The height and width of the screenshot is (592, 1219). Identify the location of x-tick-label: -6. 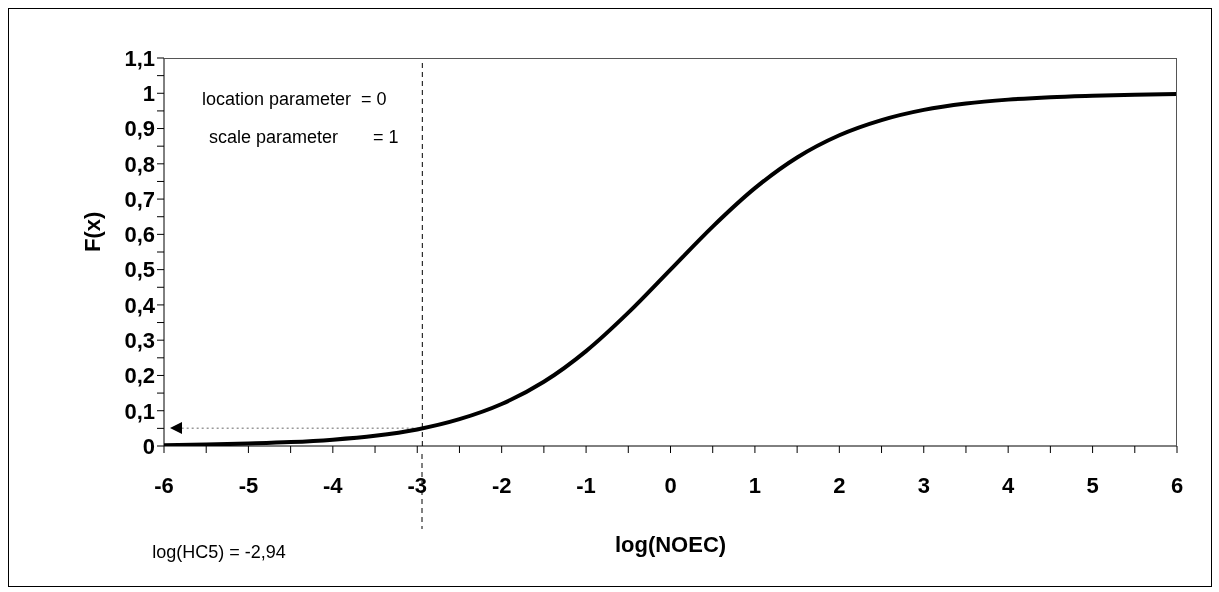
(164, 485).